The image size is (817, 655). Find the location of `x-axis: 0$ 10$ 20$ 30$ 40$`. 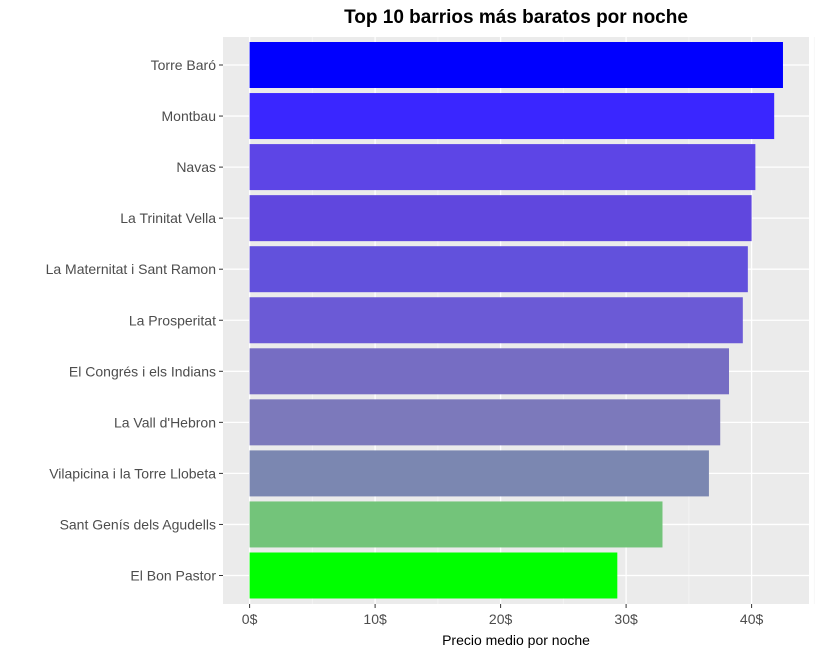

x-axis: 0$ 10$ 20$ 30$ 40$ is located at coordinates (503, 615).